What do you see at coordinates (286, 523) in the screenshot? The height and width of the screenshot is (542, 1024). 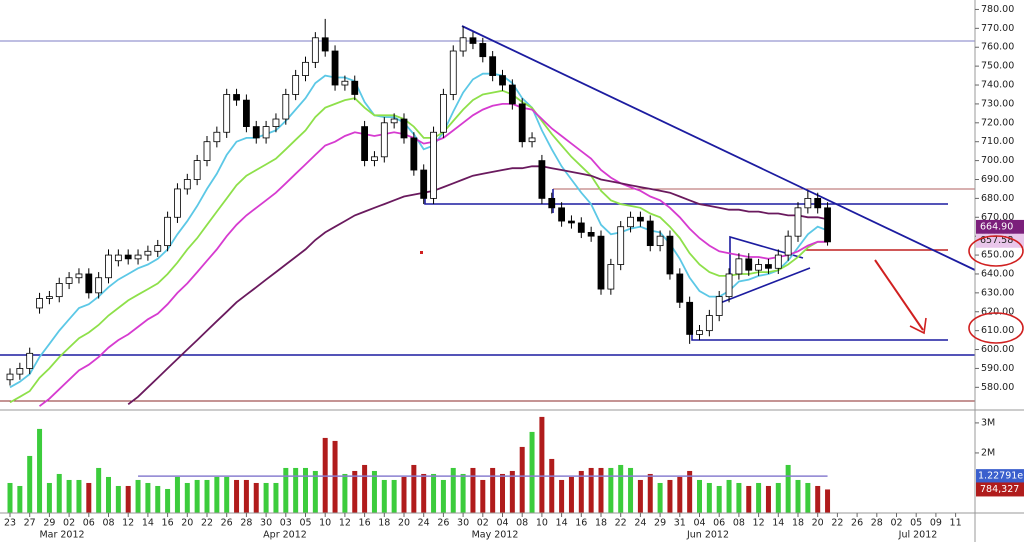 I see `x-tick-label: 03` at bounding box center [286, 523].